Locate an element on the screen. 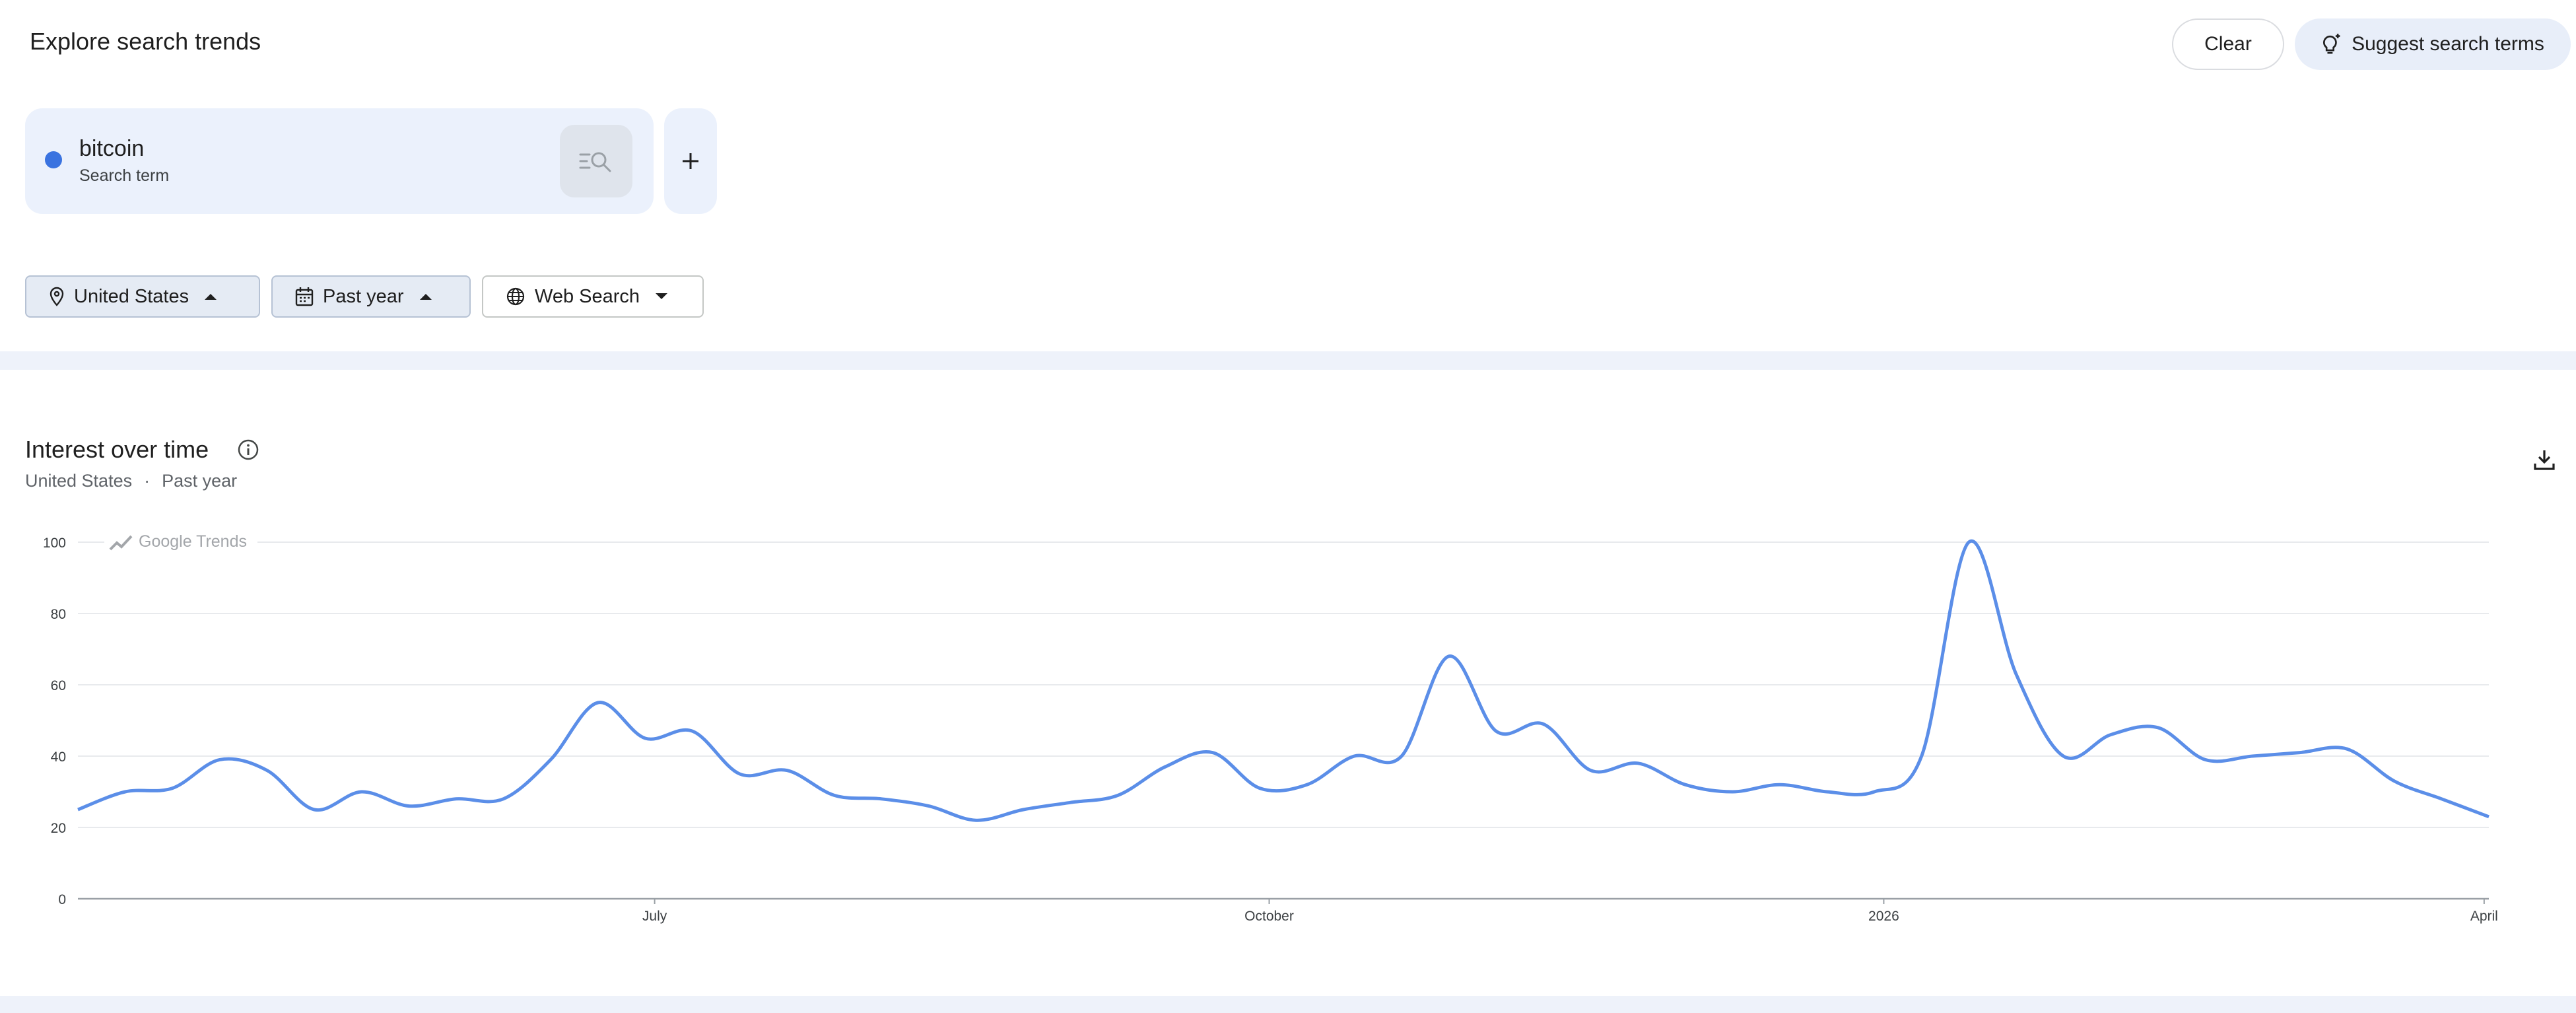 Image resolution: width=2576 pixels, height=1013 pixels. term-name: bitcoin is located at coordinates (112, 148).